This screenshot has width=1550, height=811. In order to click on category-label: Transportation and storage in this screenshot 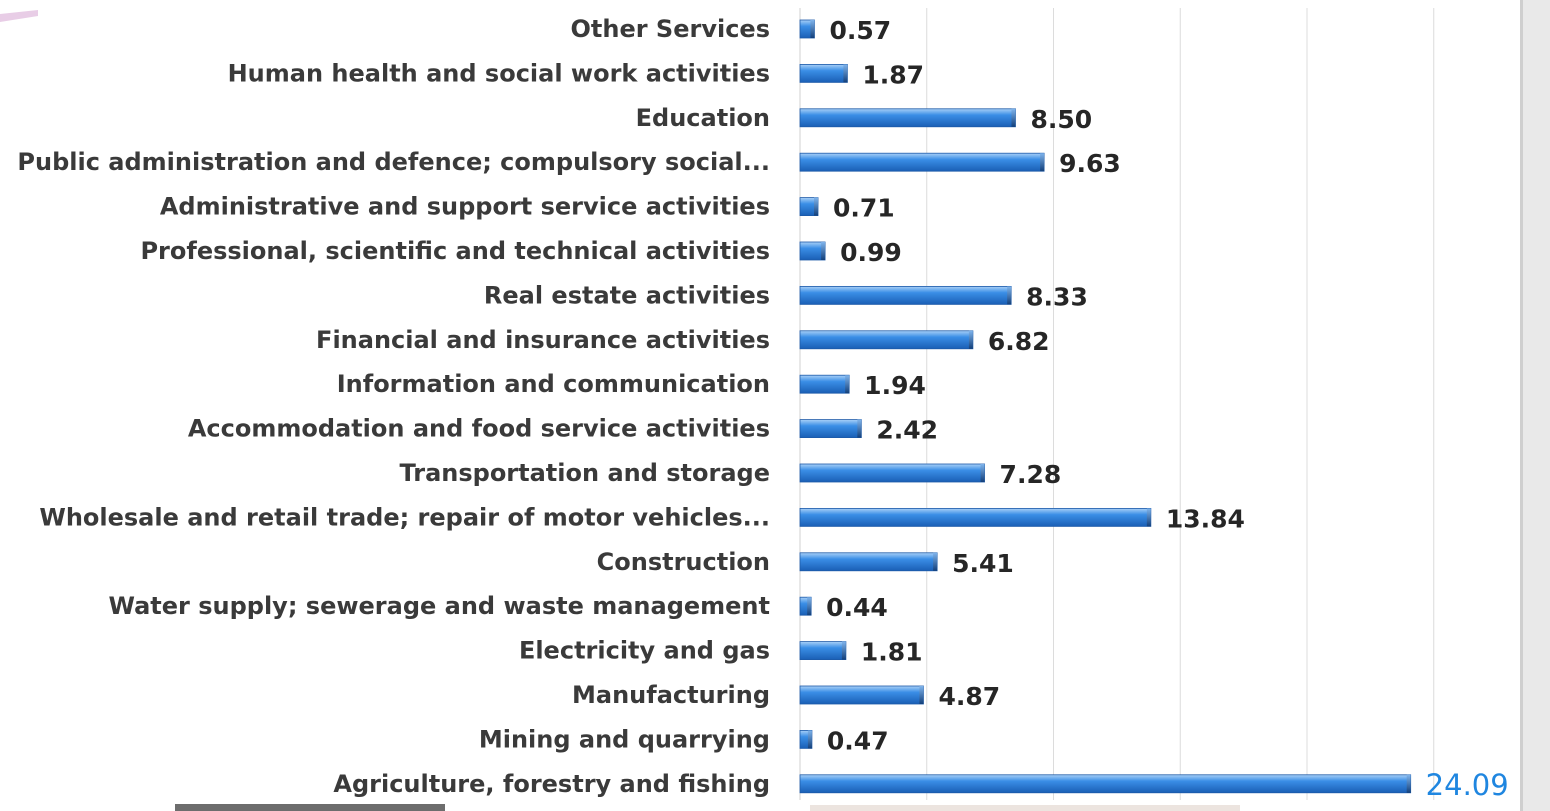, I will do `click(585, 473)`.